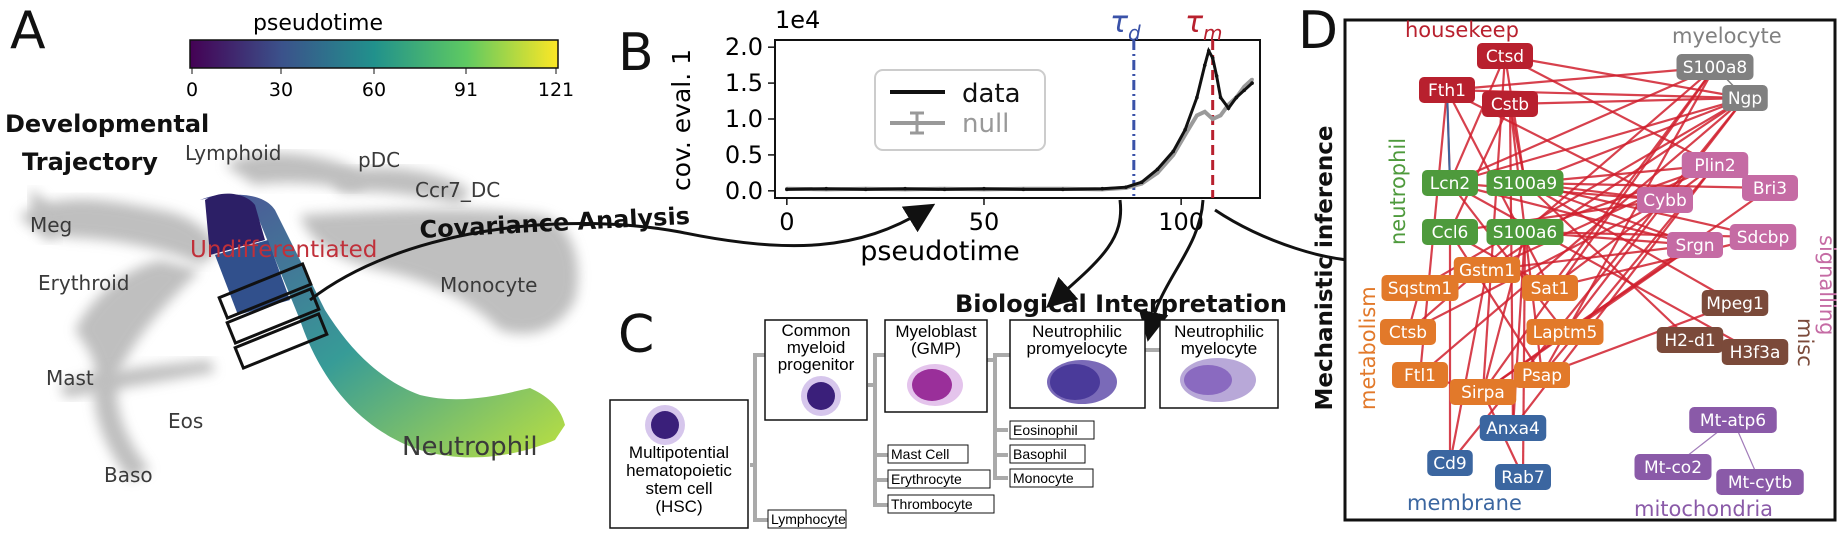  I want to click on y-tick-label: 0.0, so click(744, 191).